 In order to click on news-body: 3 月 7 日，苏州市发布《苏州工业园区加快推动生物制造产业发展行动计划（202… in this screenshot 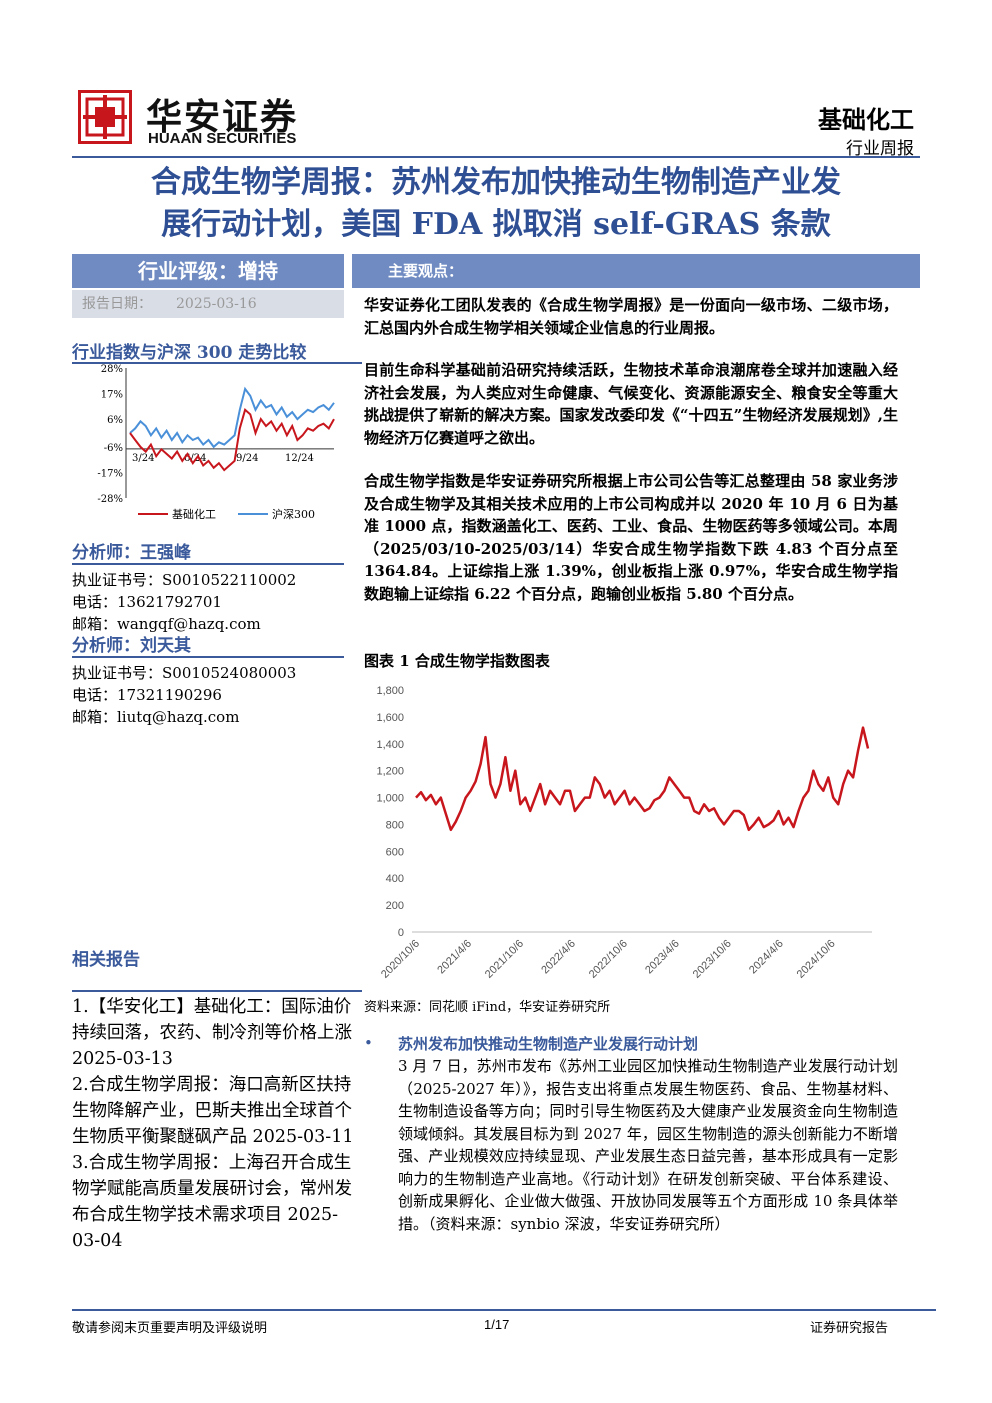, I will do `click(648, 1145)`.